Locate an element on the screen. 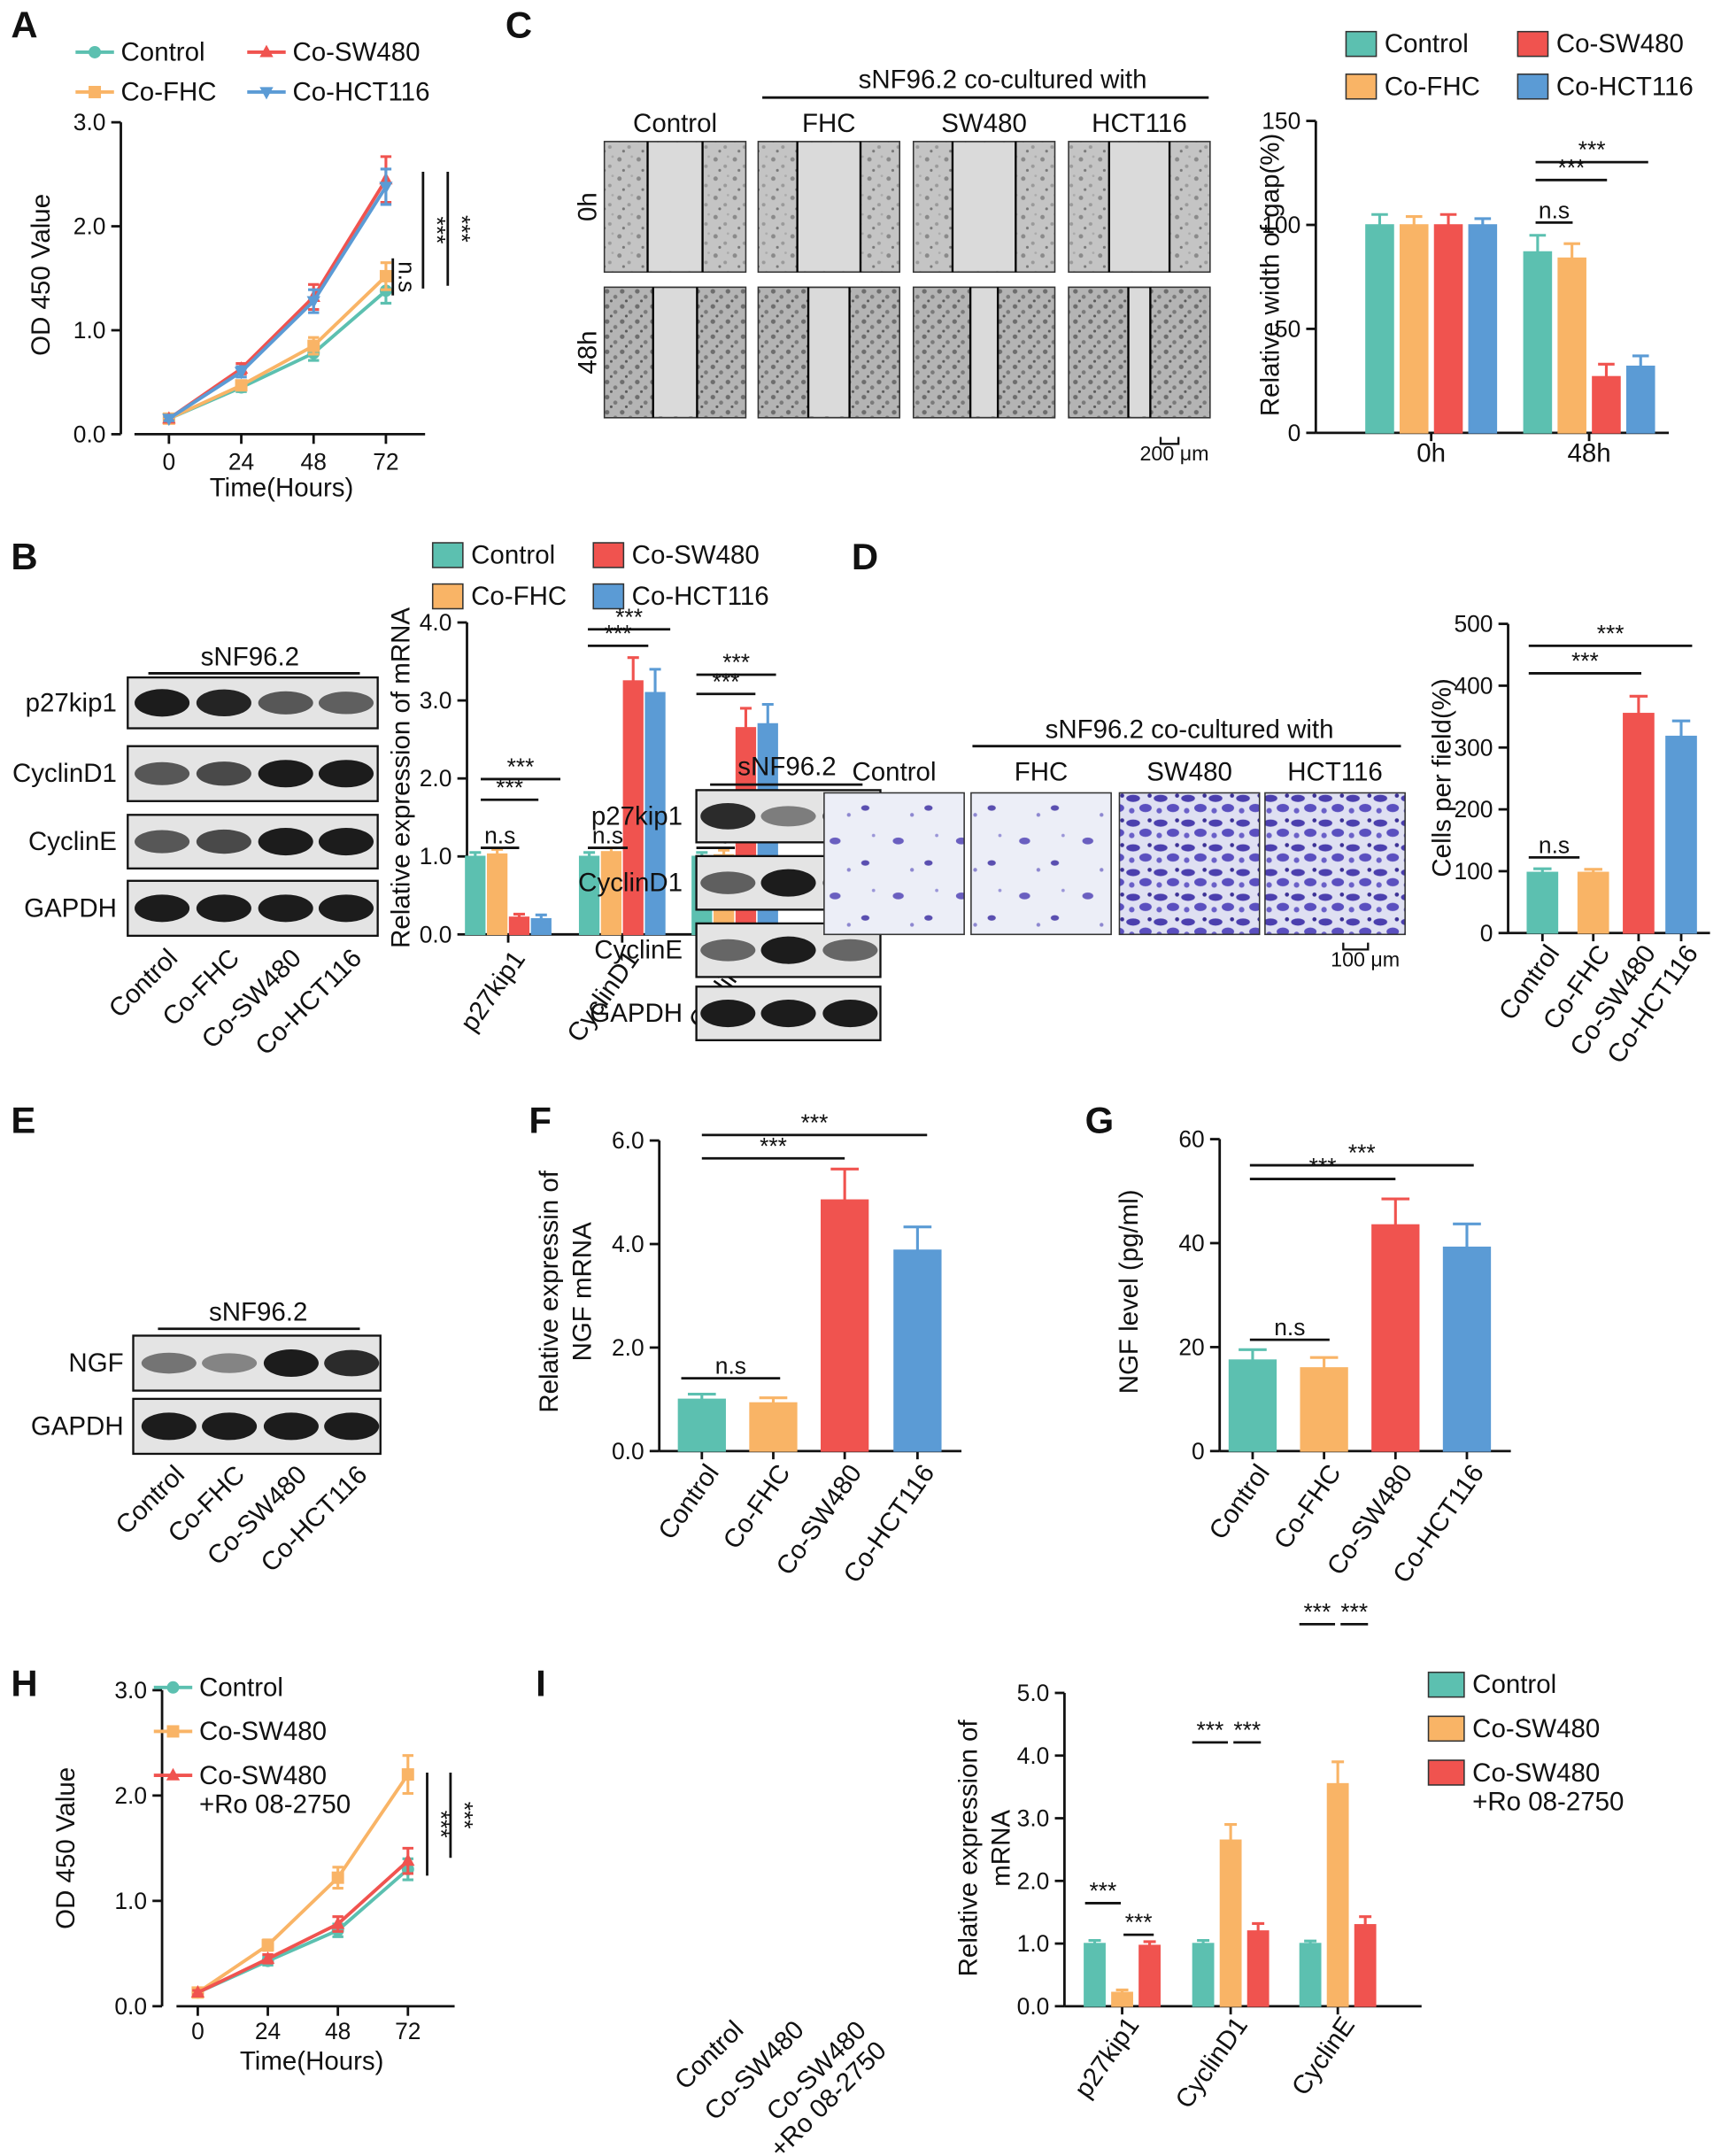 The width and height of the screenshot is (1721, 2156). panel-label: D is located at coordinates (865, 557).